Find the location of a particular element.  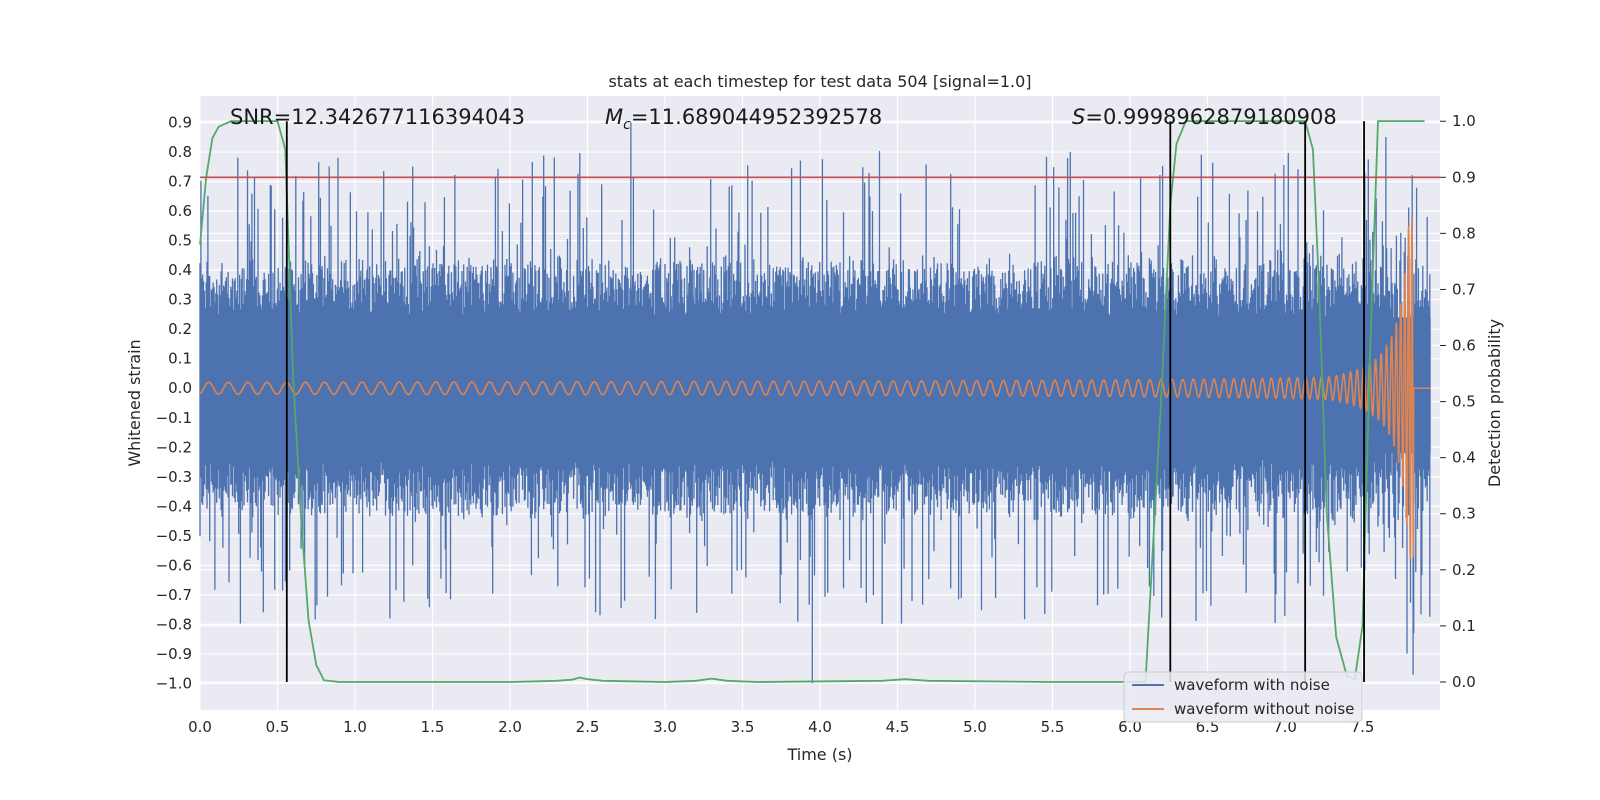

y-axis-label: Whitened strain is located at coordinates (134, 402).